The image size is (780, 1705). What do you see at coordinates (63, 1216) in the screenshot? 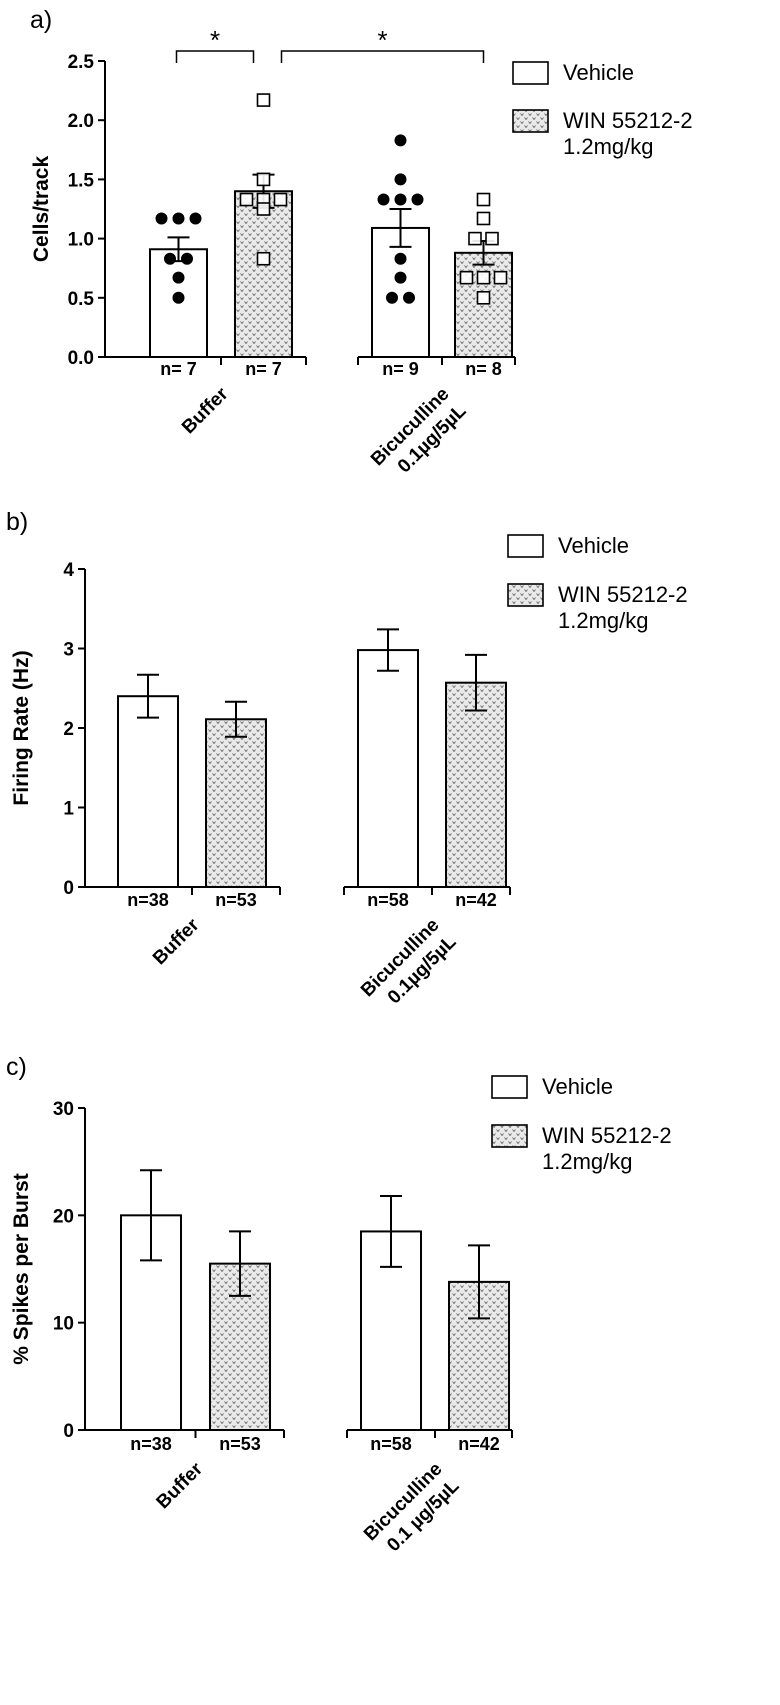
I see `y-tick-label: 20` at bounding box center [63, 1216].